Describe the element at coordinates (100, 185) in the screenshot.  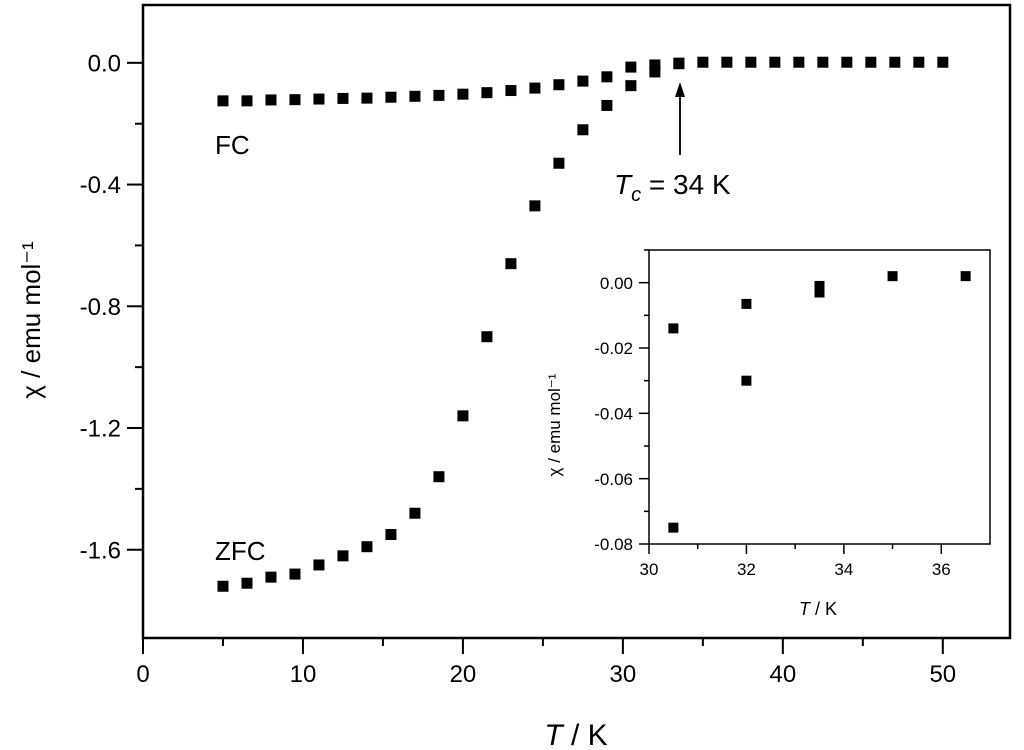
I see `y-tick-label: -0.4` at that location.